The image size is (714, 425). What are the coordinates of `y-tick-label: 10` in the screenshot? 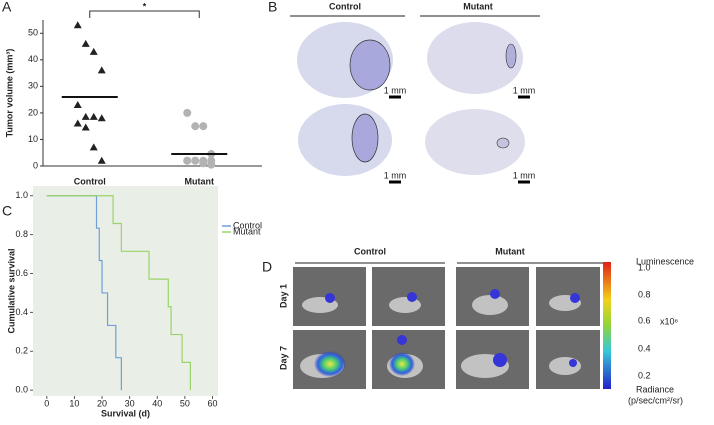 It's located at (33, 139).